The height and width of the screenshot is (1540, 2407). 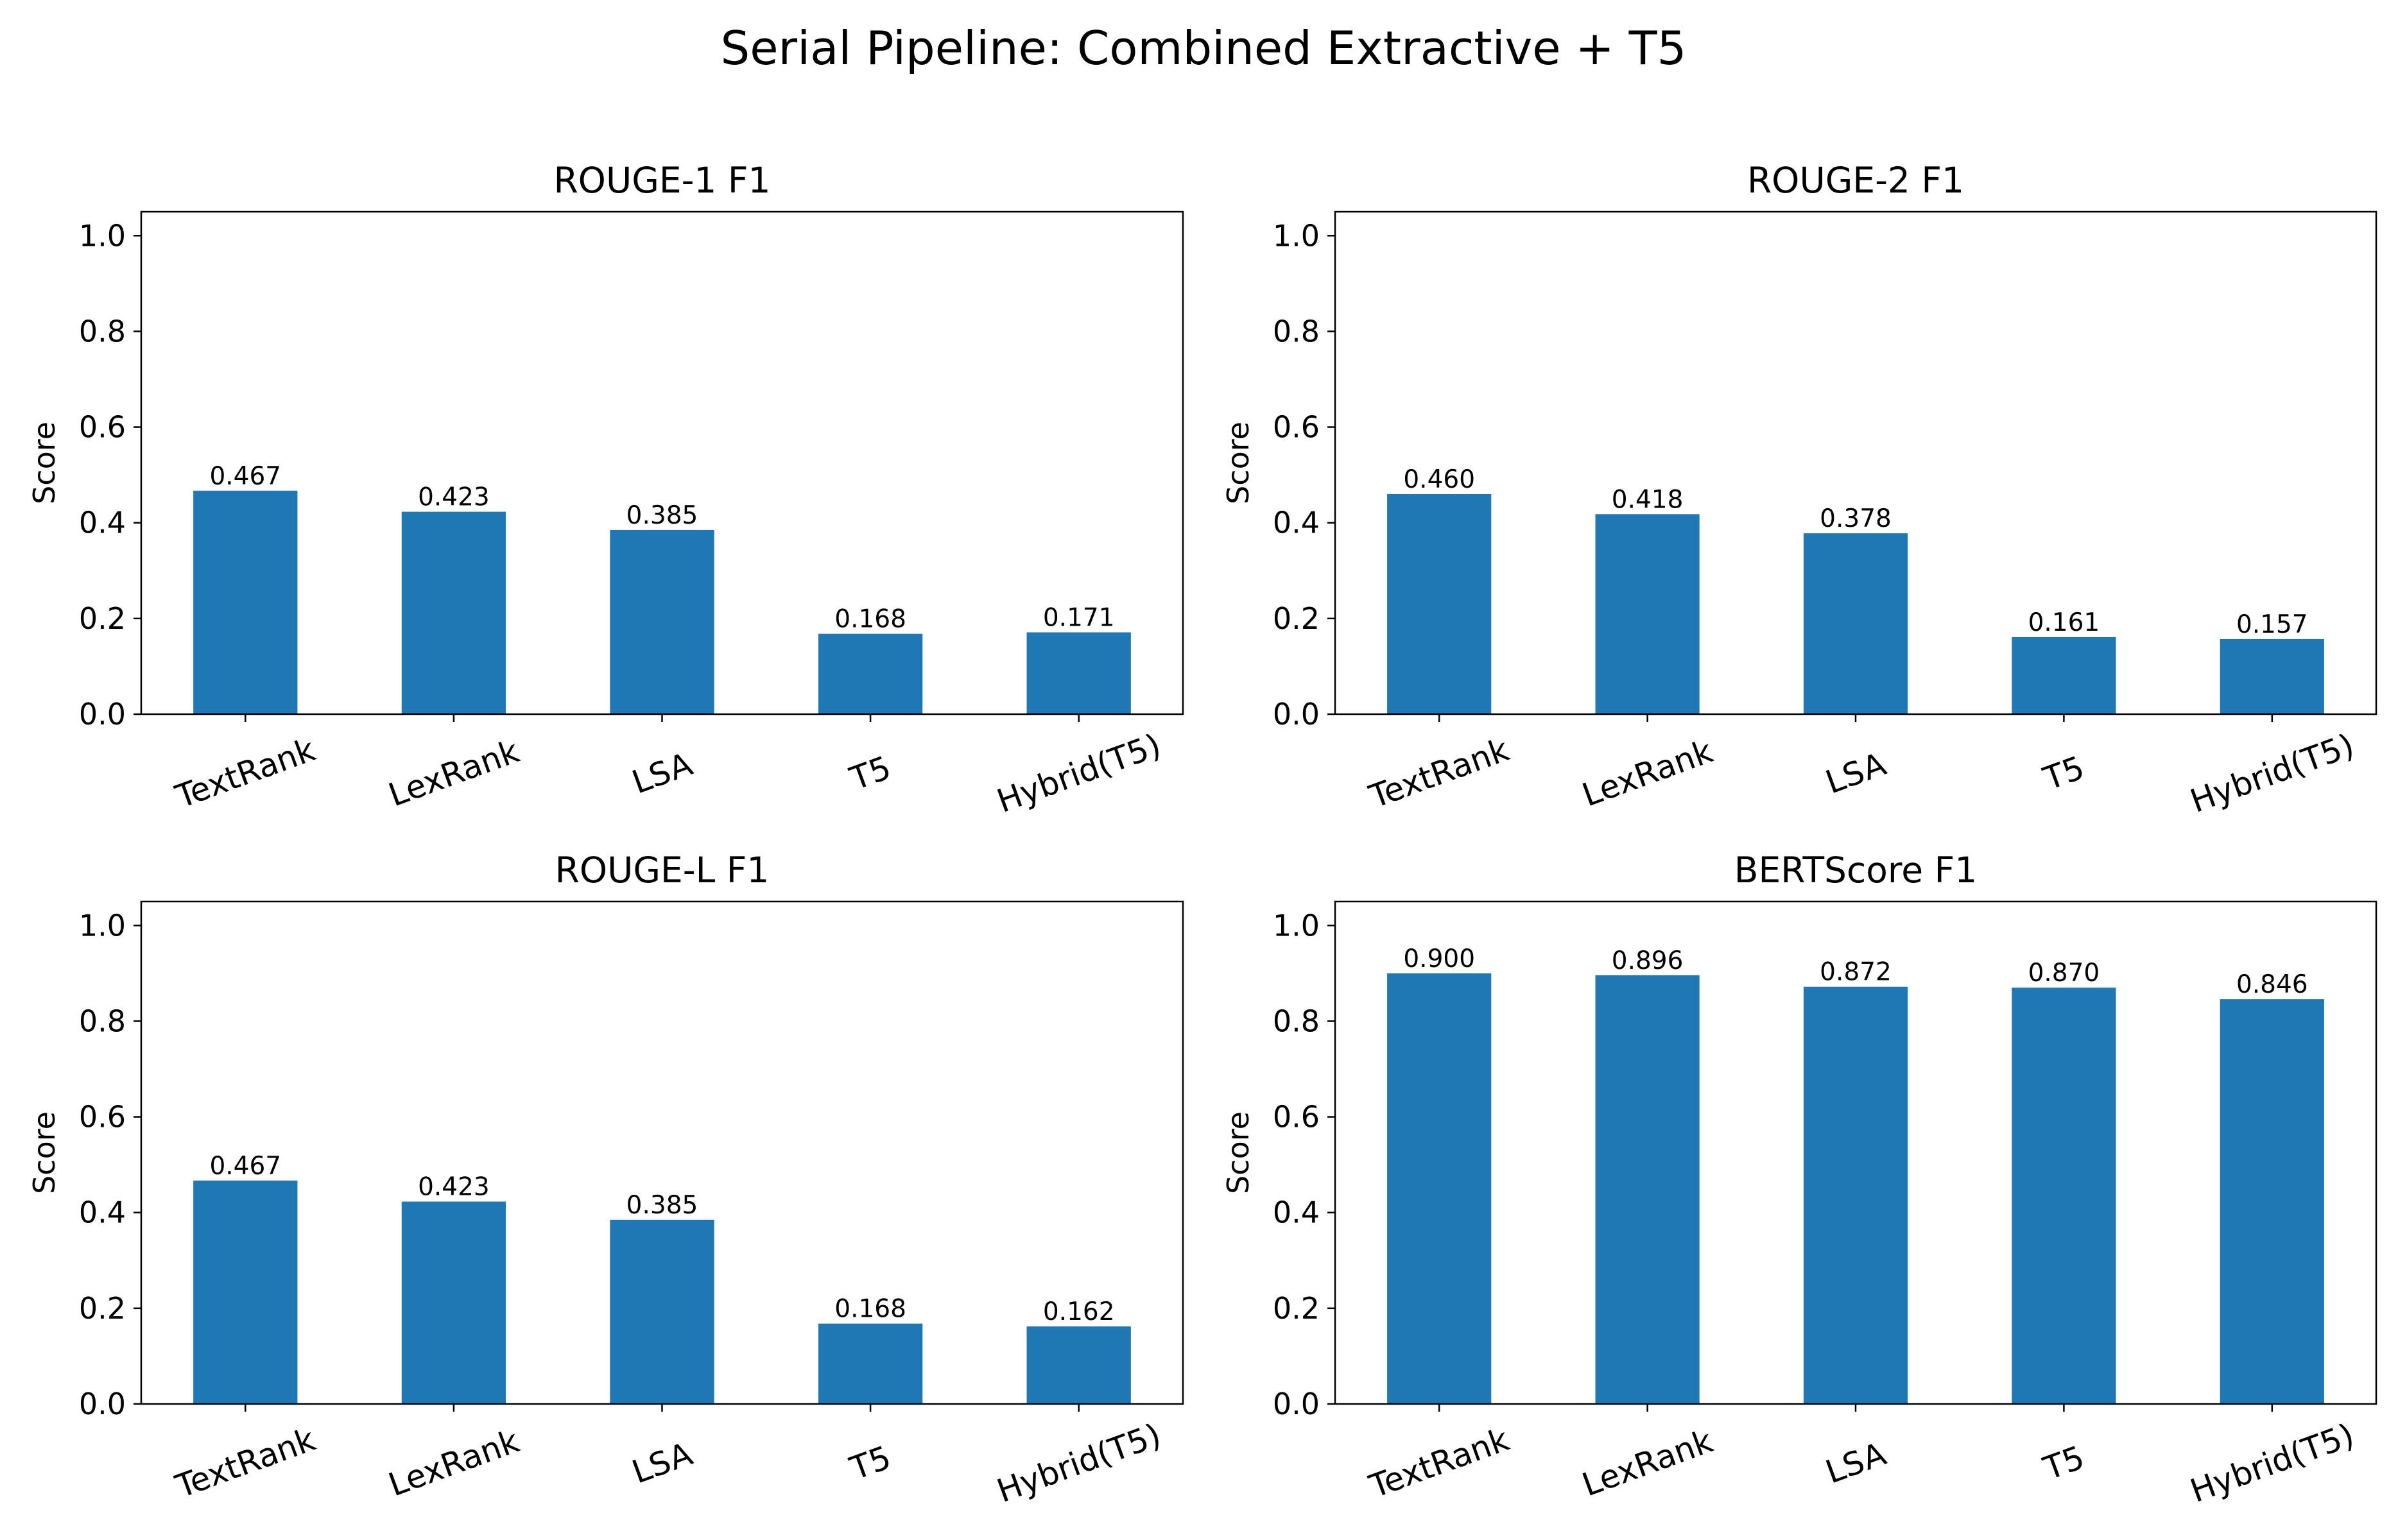 What do you see at coordinates (1439, 479) in the screenshot?
I see `bar-value-label: 0.460` at bounding box center [1439, 479].